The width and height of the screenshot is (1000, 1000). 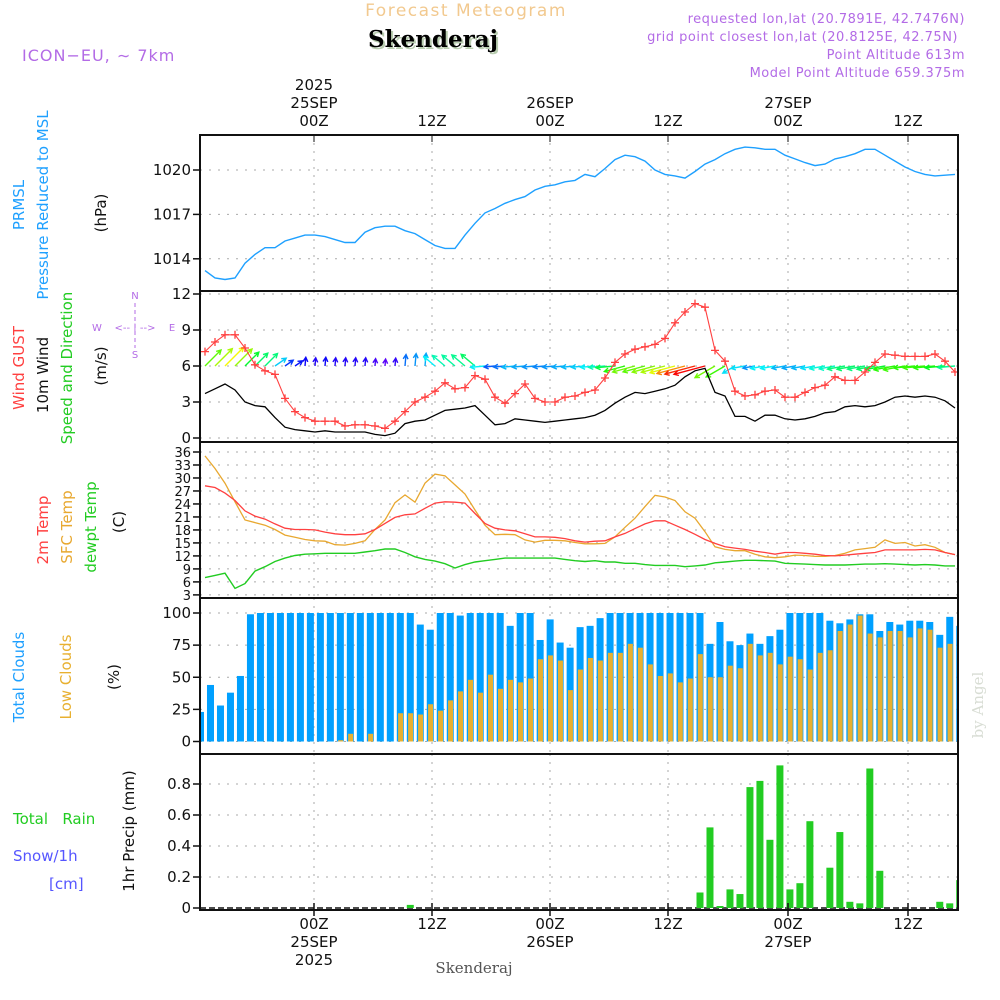 I want to click on tsfc-label: SFC Temp, so click(x=67, y=526).